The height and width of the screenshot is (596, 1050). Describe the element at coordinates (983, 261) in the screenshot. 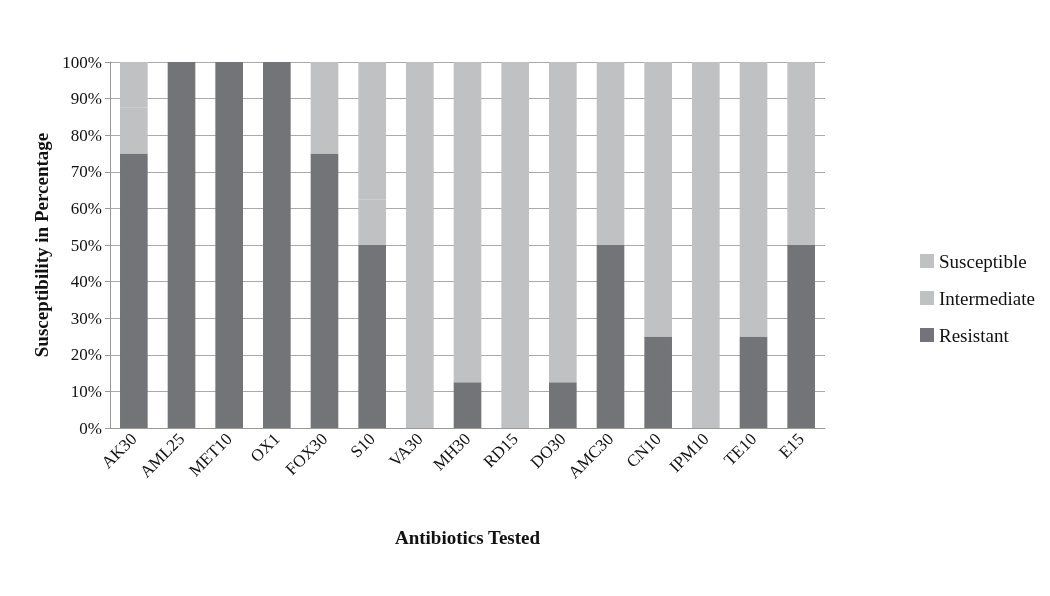

I see `legend-label: Susceptible` at that location.